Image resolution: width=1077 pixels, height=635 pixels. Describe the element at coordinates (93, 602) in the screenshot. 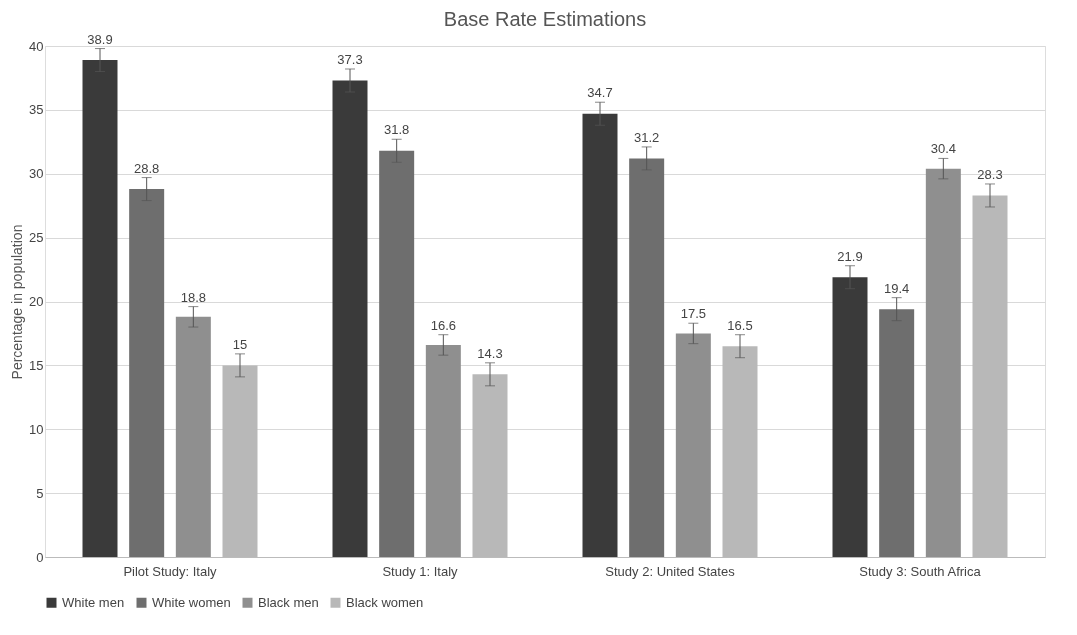

I see `legend-label: White men` at that location.